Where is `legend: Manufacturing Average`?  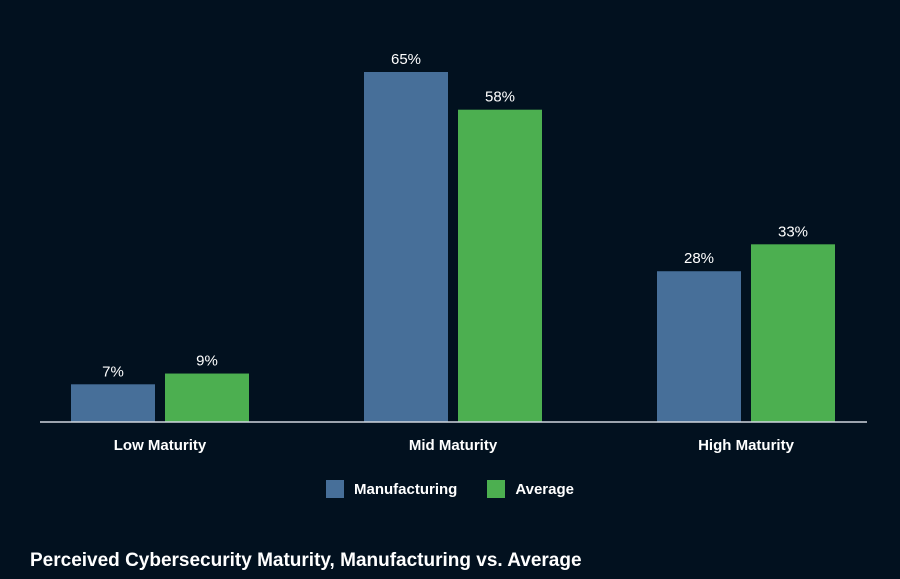 legend: Manufacturing Average is located at coordinates (450, 489).